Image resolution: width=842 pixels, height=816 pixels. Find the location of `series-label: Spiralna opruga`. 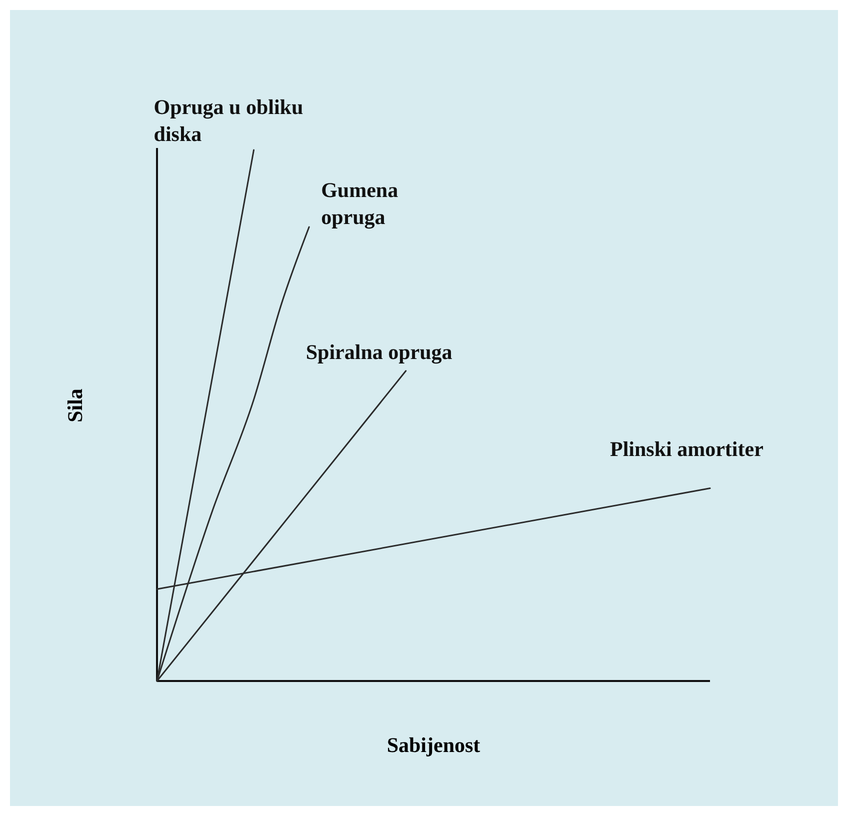

series-label: Spiralna opruga is located at coordinates (379, 352).